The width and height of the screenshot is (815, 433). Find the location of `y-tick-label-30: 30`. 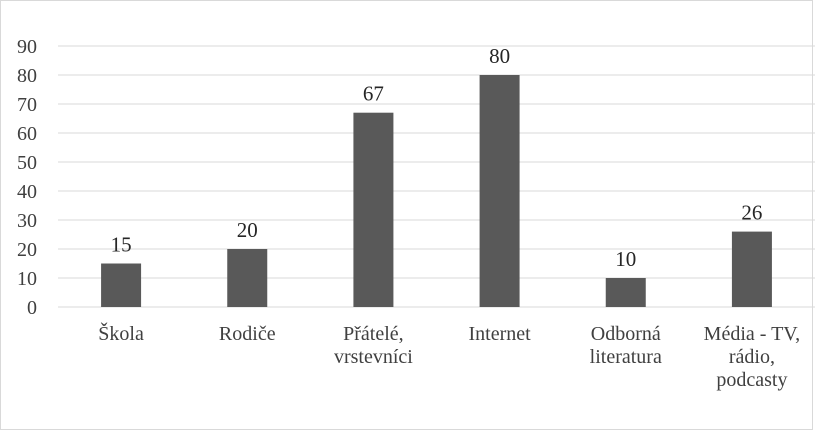

y-tick-label-30: 30 is located at coordinates (27, 221).